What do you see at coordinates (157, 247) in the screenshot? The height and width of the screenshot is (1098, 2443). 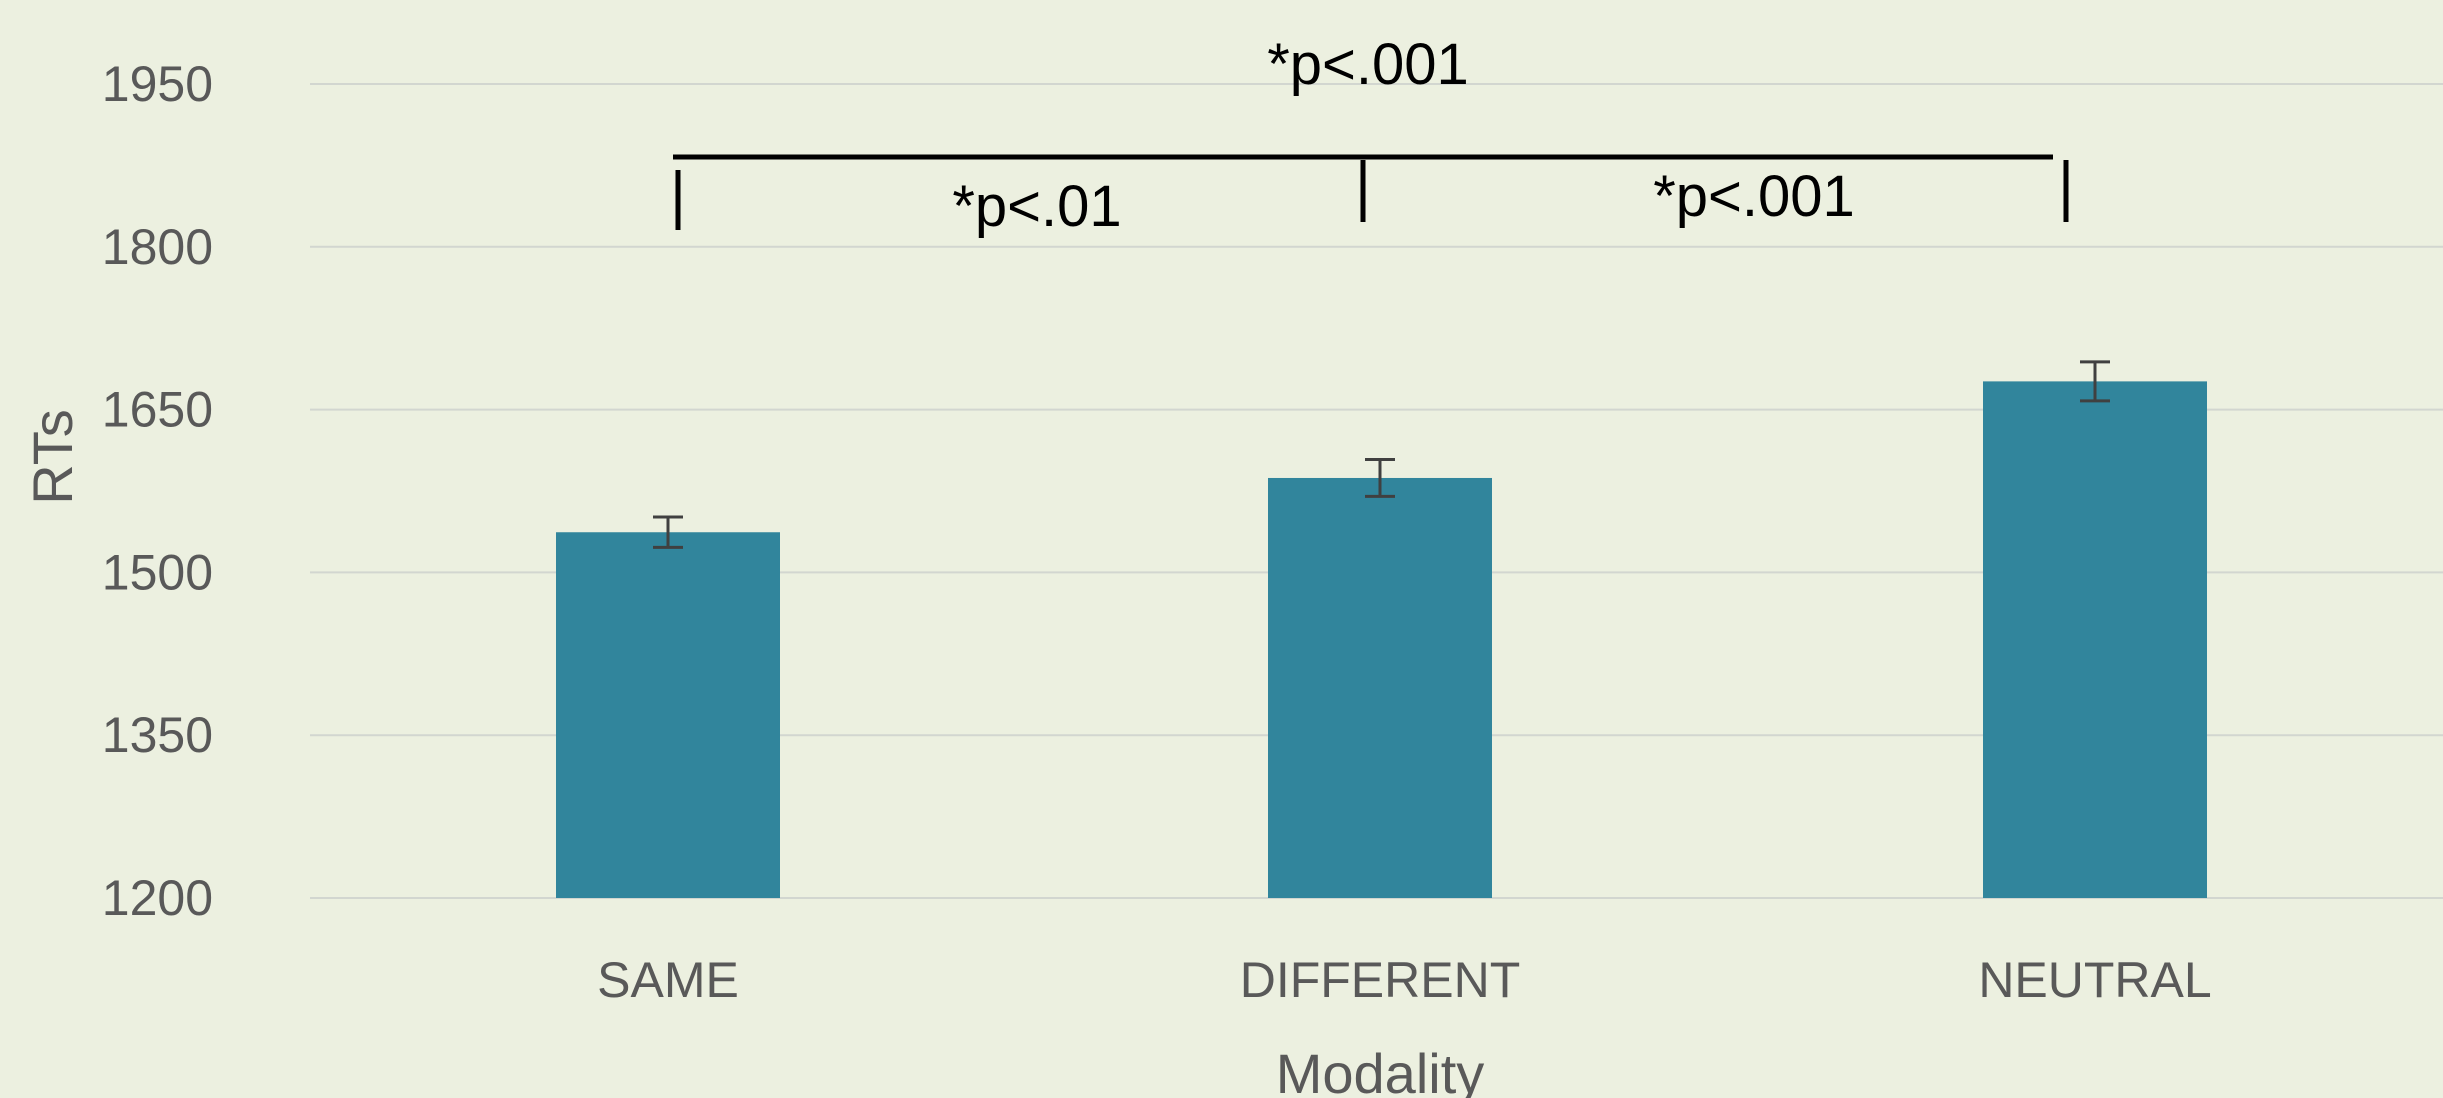 I see `y-tick-label: 1800` at bounding box center [157, 247].